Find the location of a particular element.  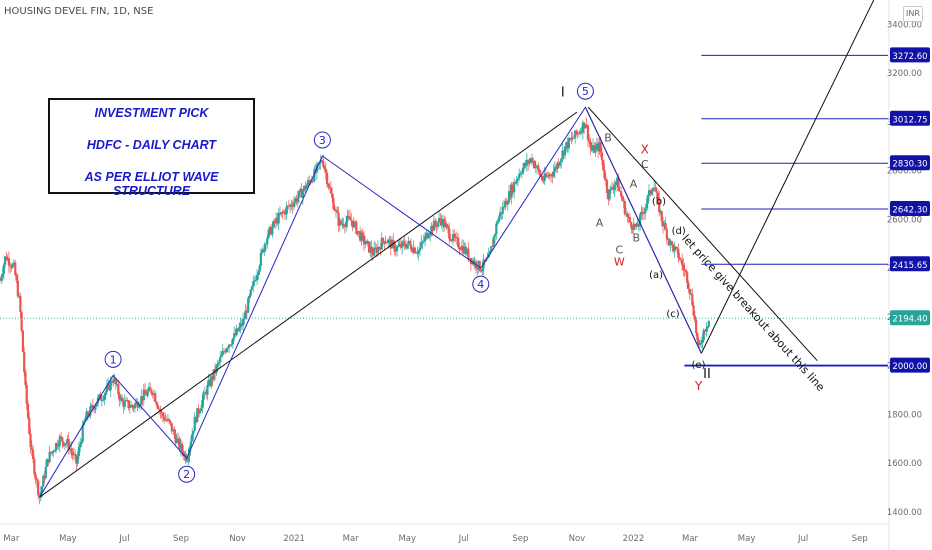

x-tick-label: May is located at coordinates (747, 539).